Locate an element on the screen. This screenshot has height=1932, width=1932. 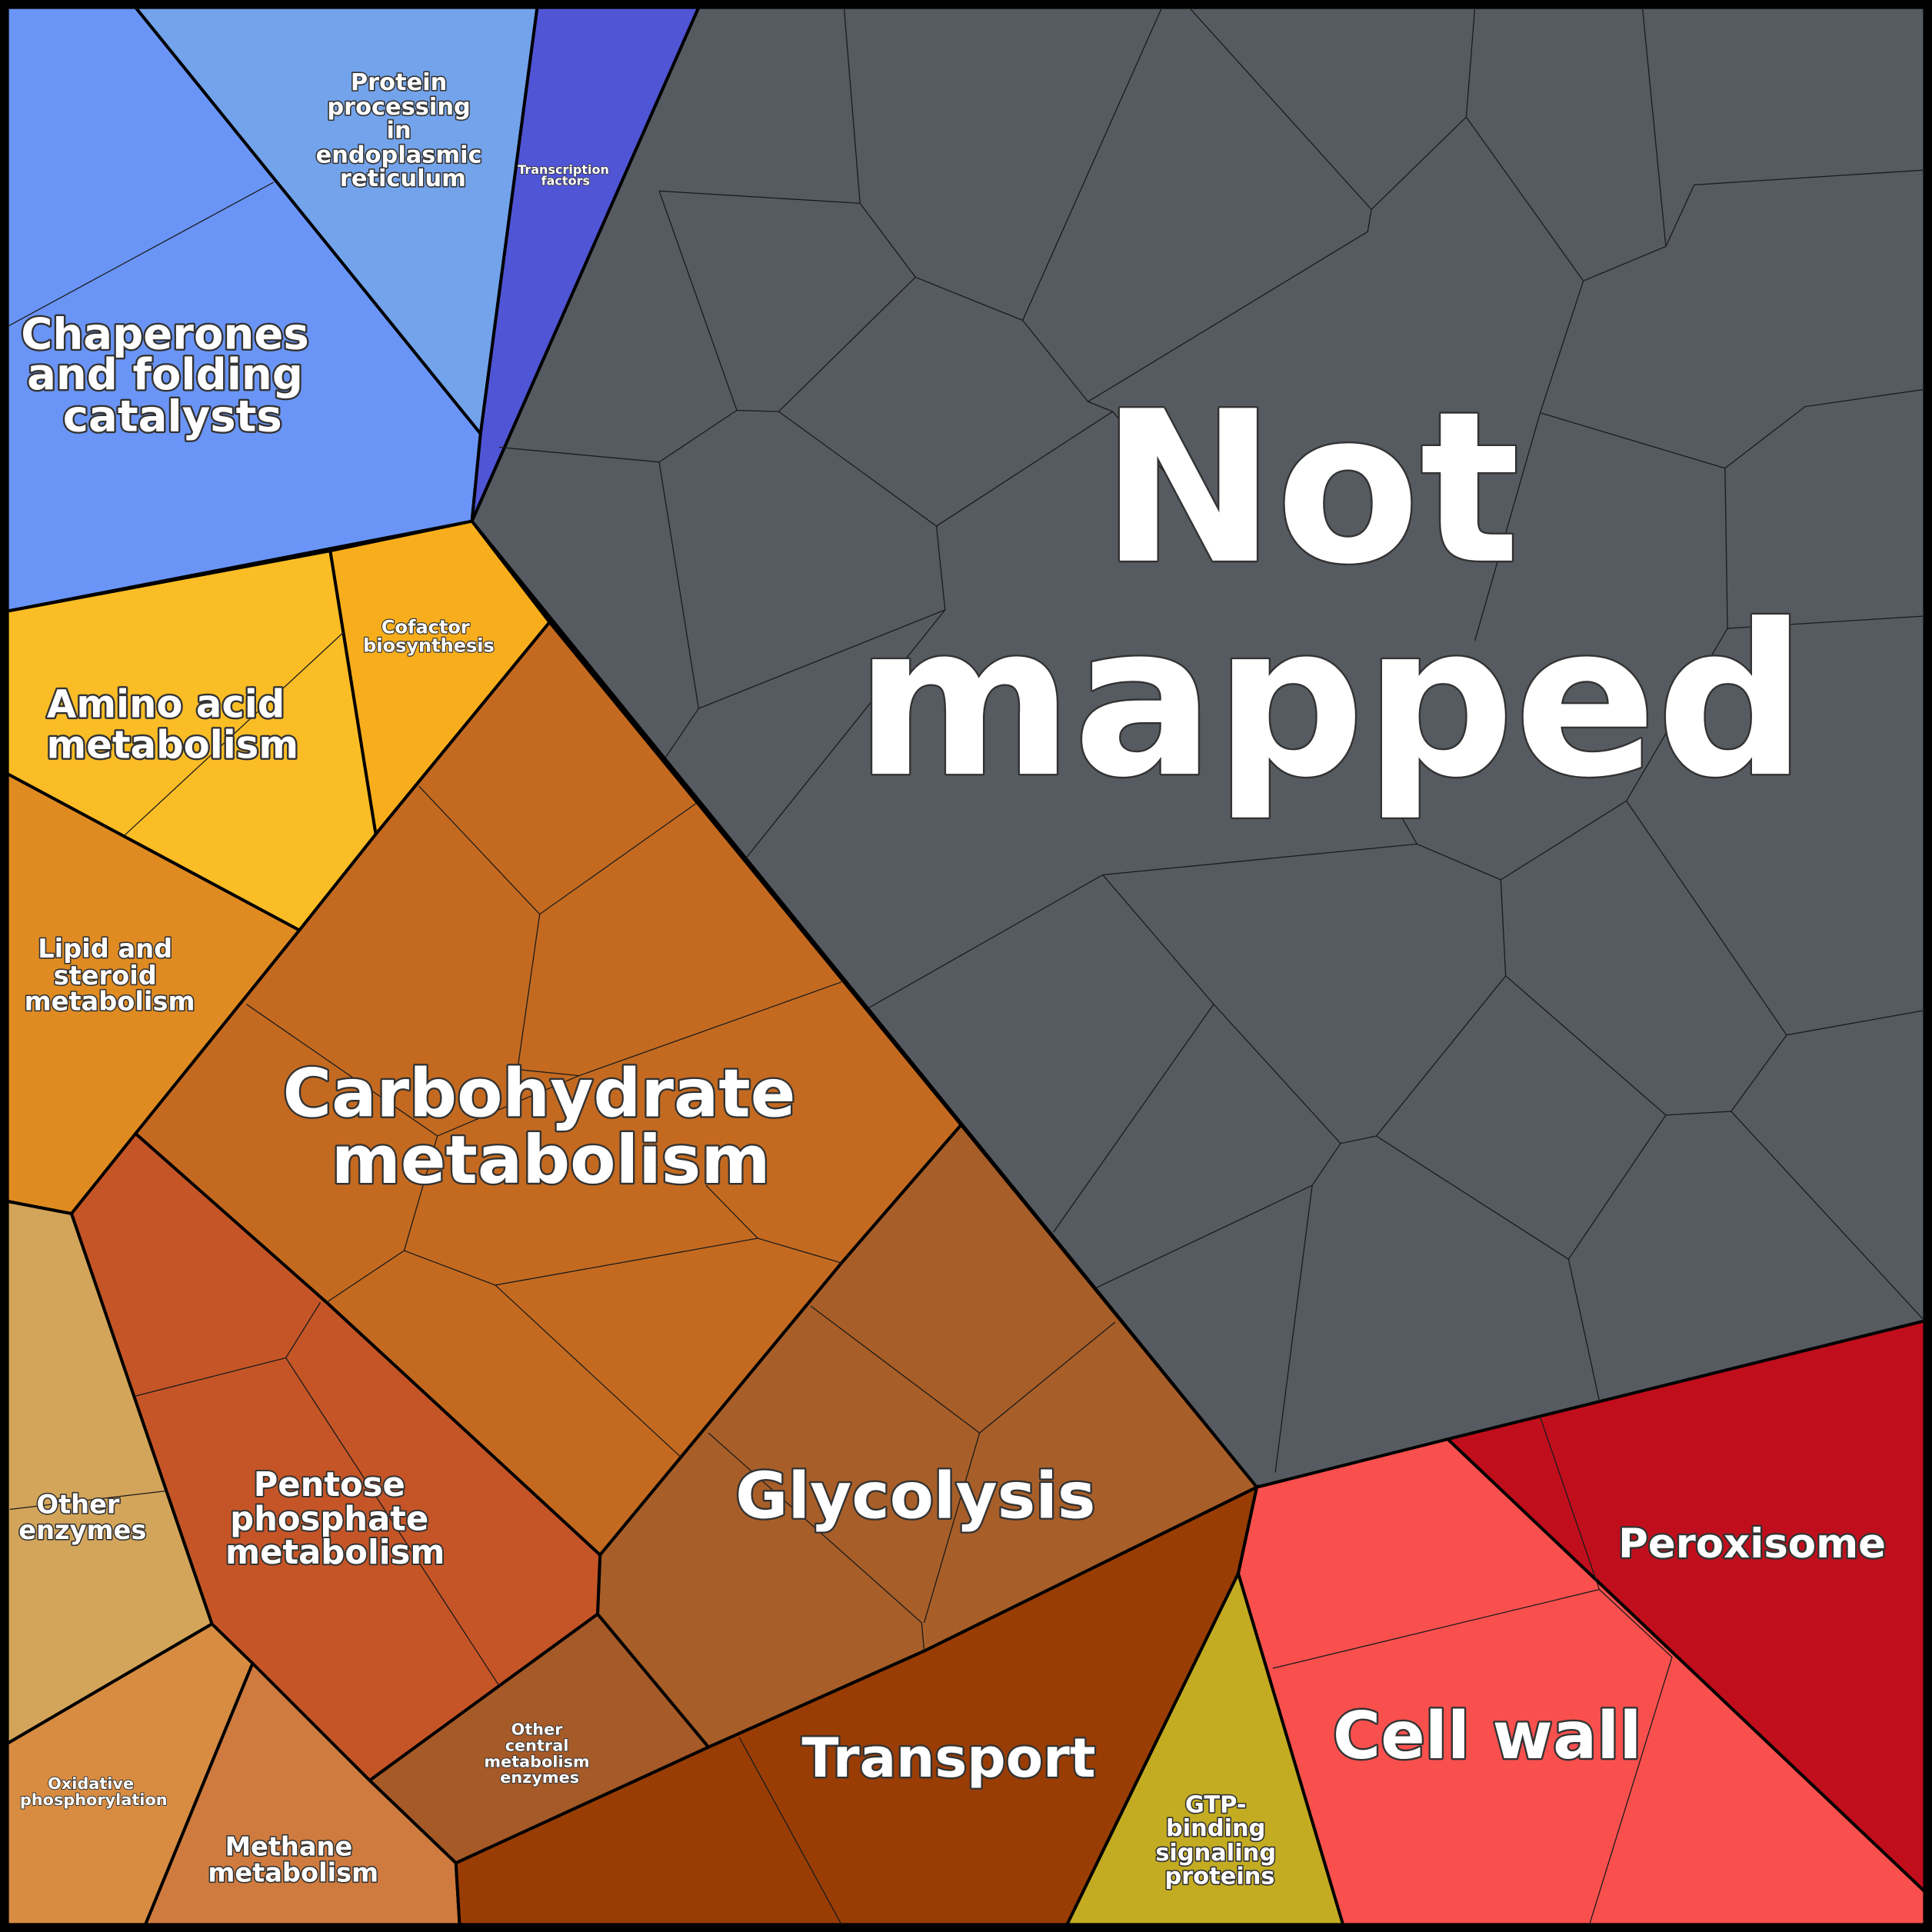
label-methane: Methane metabolism is located at coordinates (293, 1860).